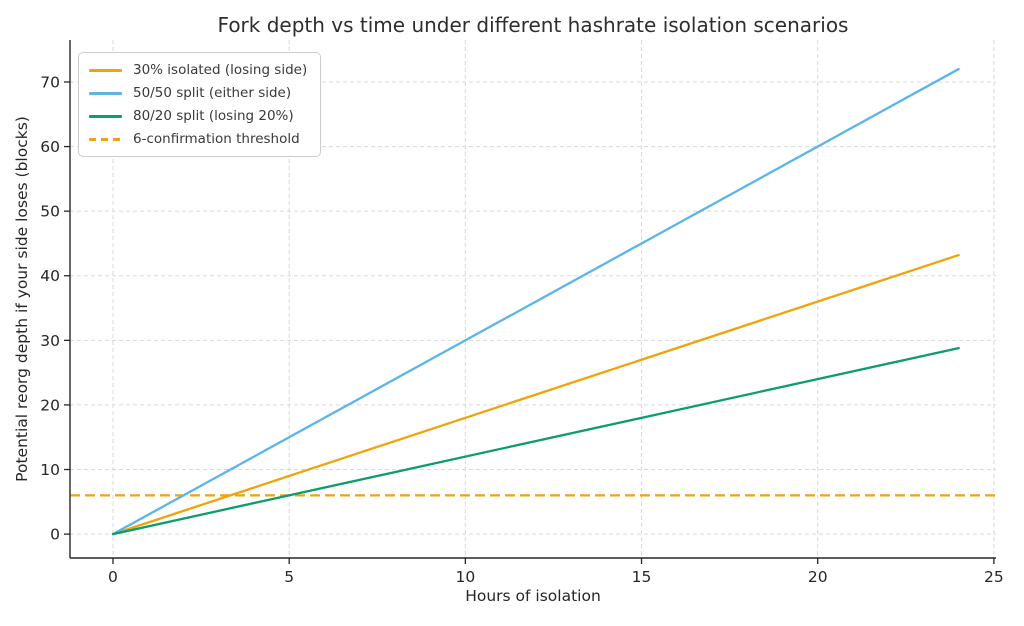  What do you see at coordinates (50, 82) in the screenshot?
I see `y-tick-label: 70` at bounding box center [50, 82].